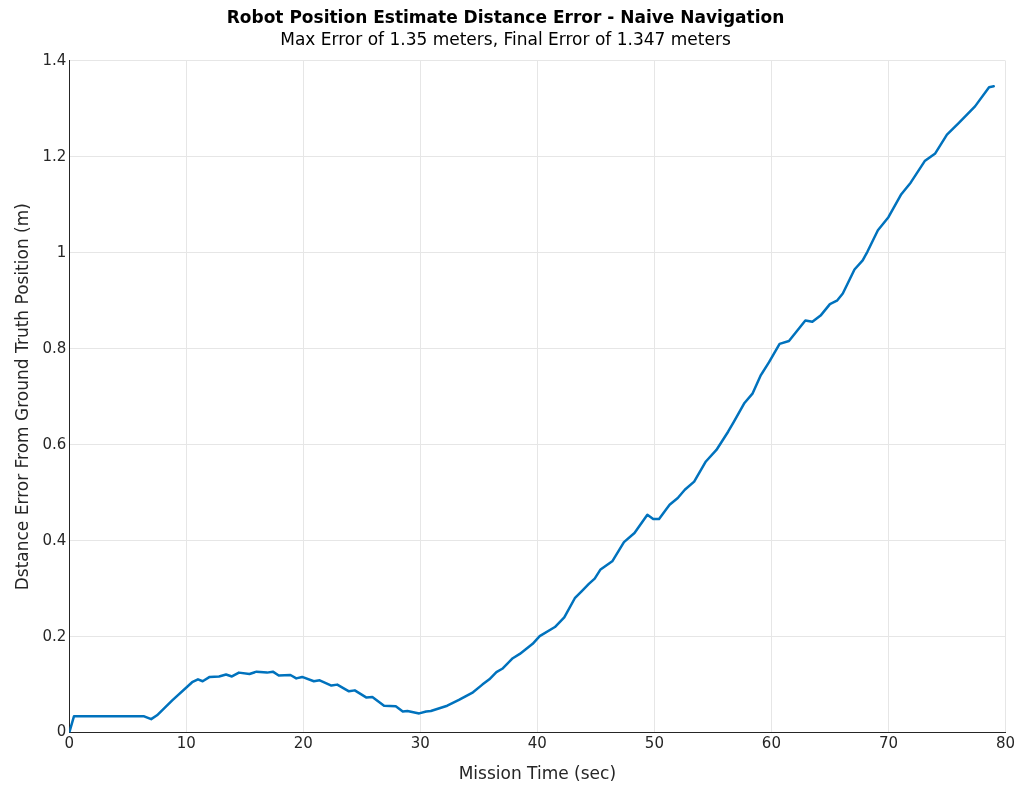  I want to click on y-tick-label: 0.6, so click(54, 443).